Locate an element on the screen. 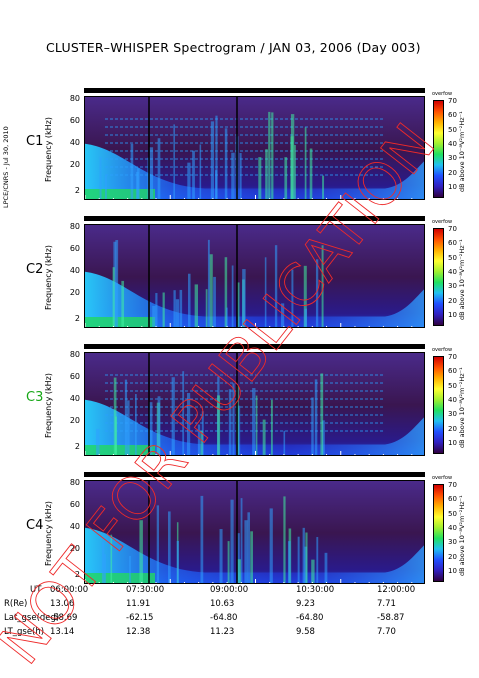  y-tick-label: 20 is located at coordinates (74, 548).